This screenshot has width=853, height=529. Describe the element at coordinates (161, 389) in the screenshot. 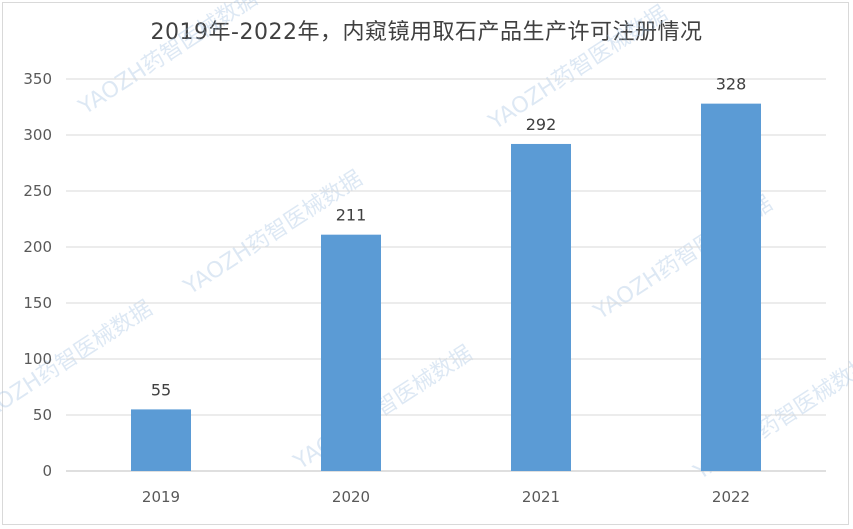

I see `data-label-2019: 55` at that location.